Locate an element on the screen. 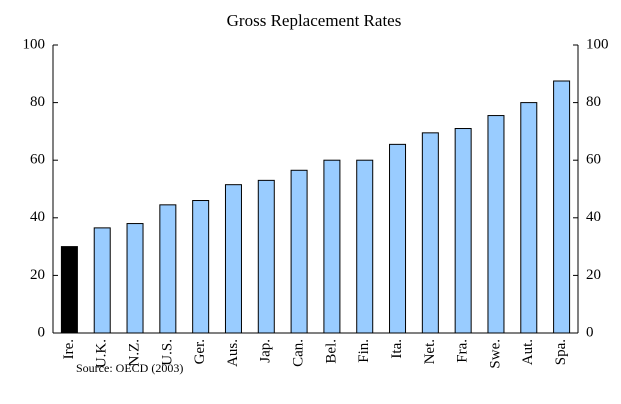 This screenshot has width=621, height=404. y2-tick-label: 20 is located at coordinates (593, 275).